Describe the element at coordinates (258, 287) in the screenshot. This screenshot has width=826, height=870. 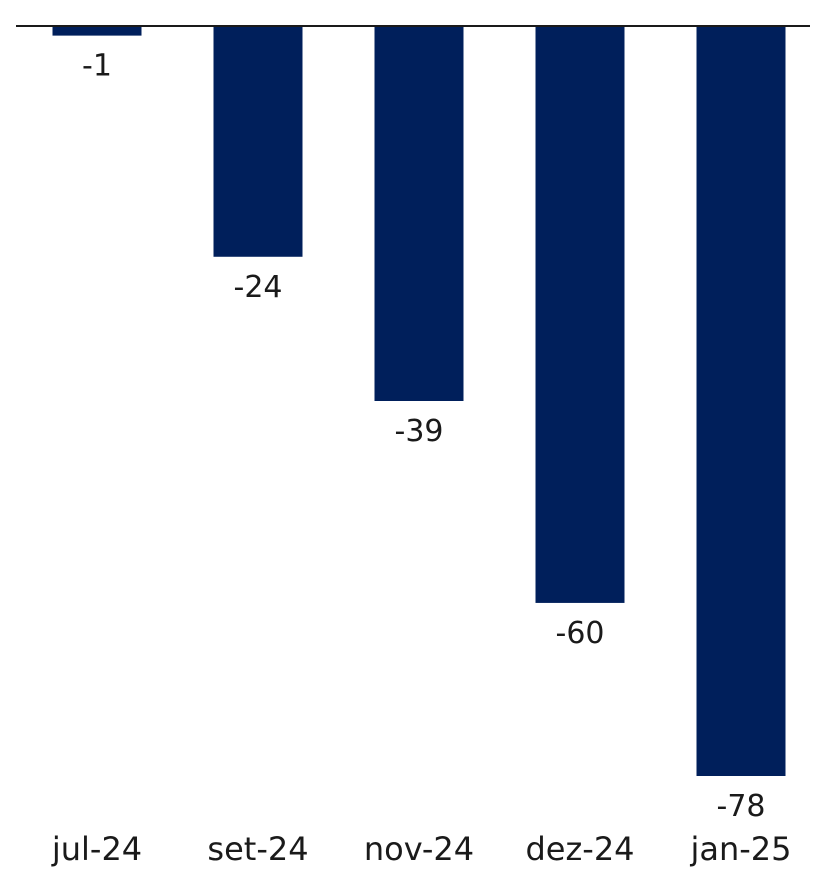
I see `data-label-set-24: -24` at that location.